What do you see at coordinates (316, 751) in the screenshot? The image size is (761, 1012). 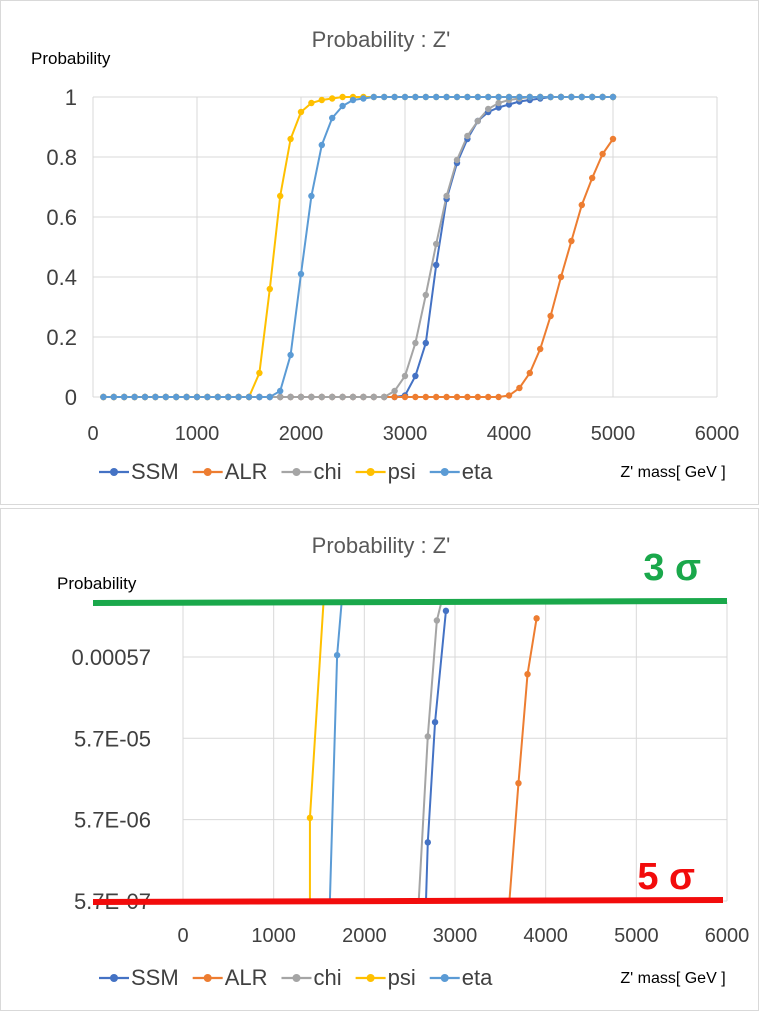 I see `series-line-psi` at bounding box center [316, 751].